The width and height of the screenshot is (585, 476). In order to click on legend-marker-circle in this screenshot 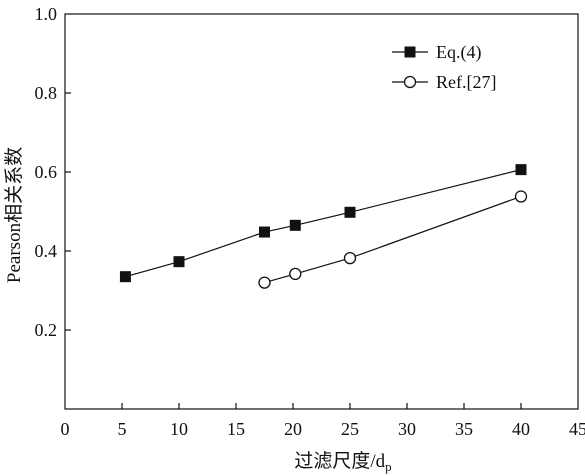, I will do `click(410, 82)`.